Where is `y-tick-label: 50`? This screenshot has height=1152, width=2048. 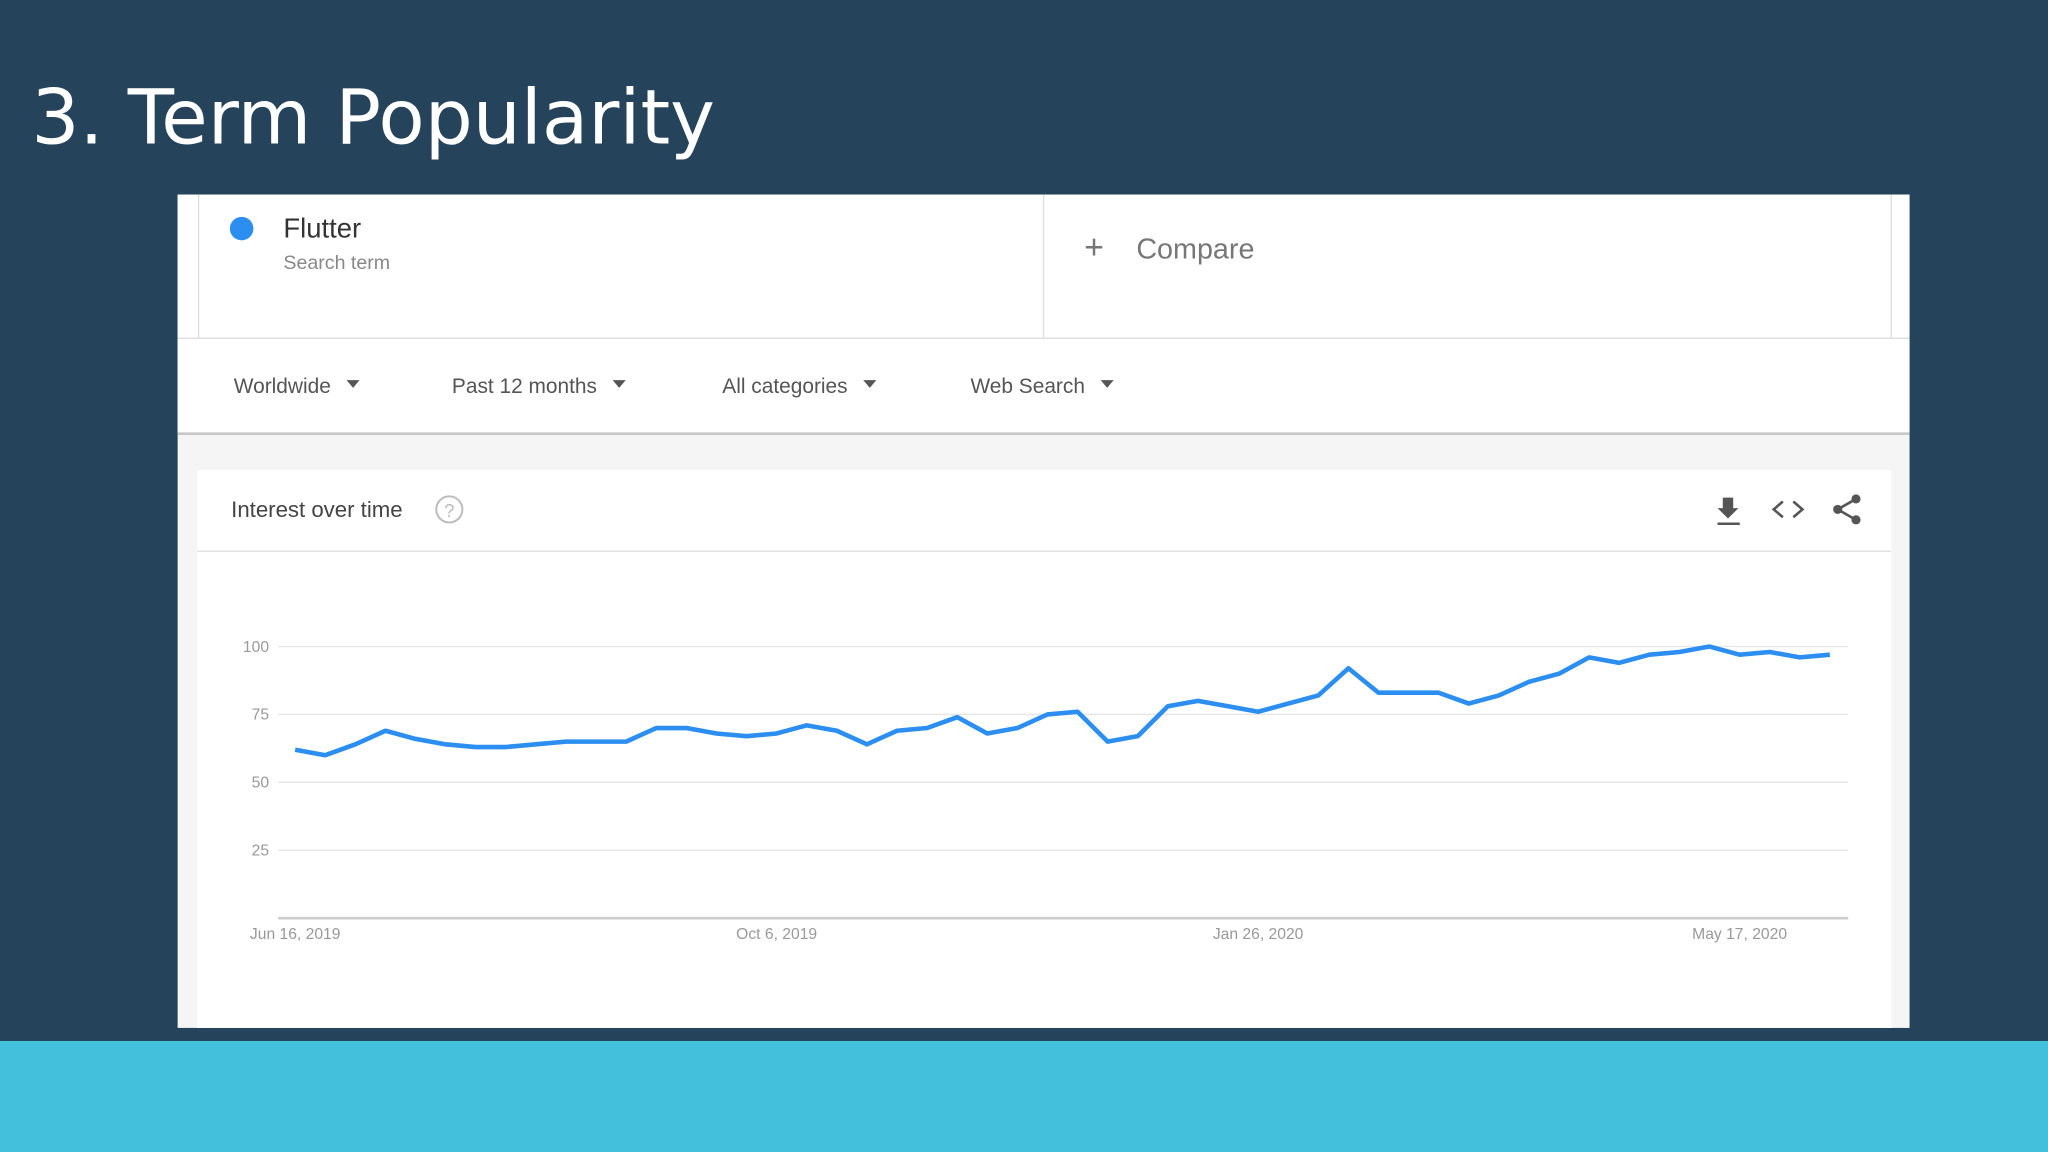
y-tick-label: 50 is located at coordinates (261, 783).